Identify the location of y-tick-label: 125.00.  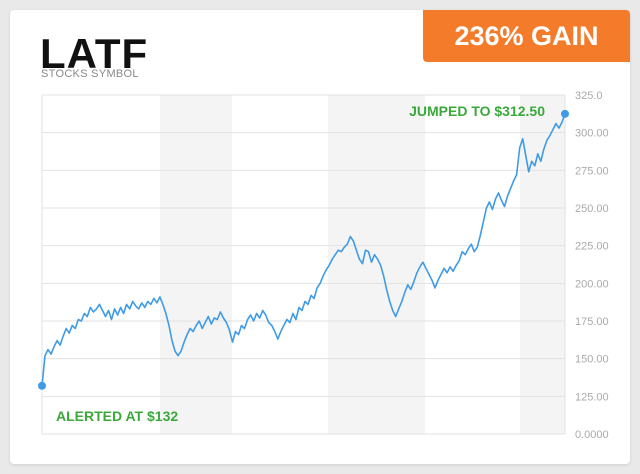
(592, 397).